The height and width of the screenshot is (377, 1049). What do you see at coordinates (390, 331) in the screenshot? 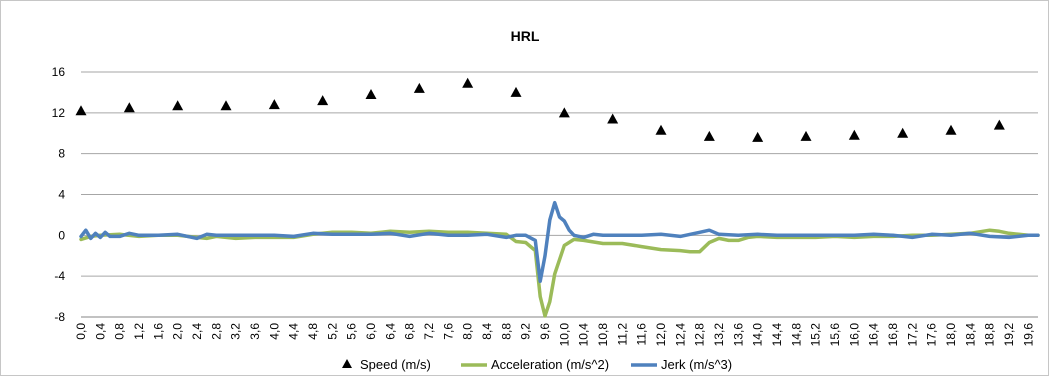
I see `x-tick-label: 6,4` at bounding box center [390, 331].